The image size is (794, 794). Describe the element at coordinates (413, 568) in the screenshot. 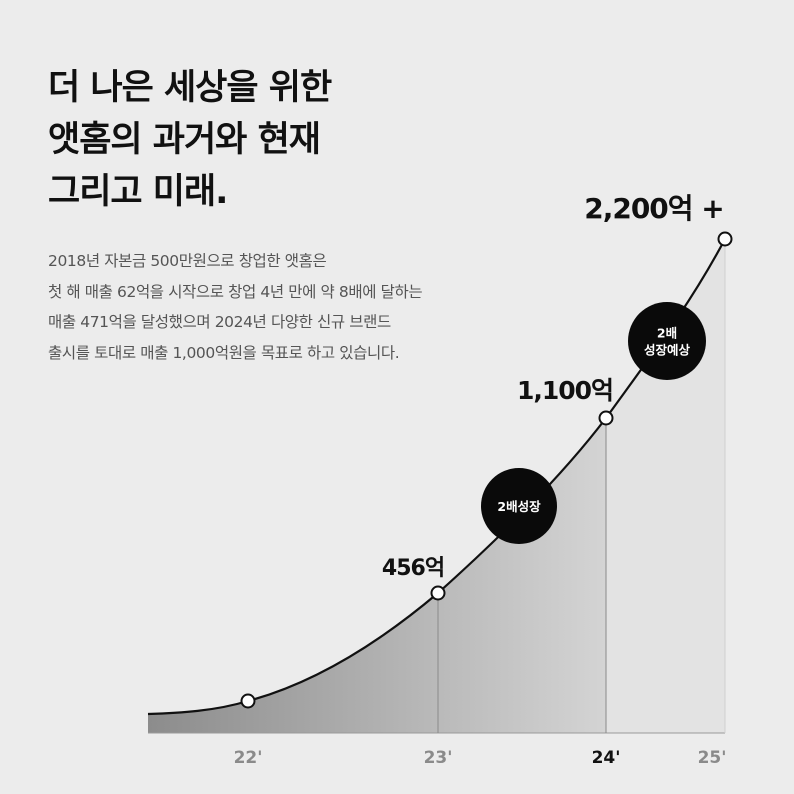

I see `value-label: 456억` at that location.